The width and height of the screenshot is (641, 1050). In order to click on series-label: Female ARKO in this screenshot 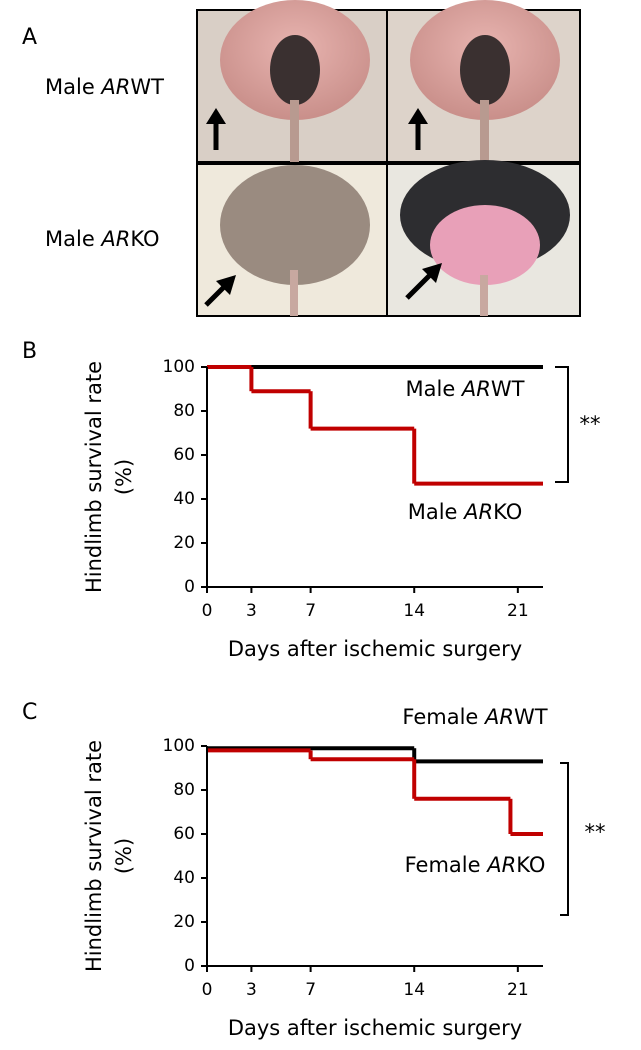, I will do `click(475, 865)`.